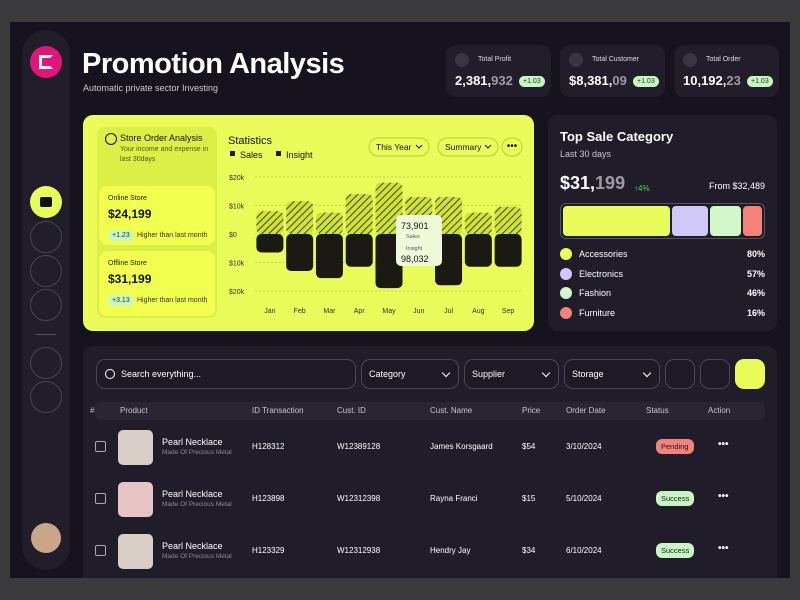  I want to click on store-order-title: Store Order Analysis, so click(161, 138).